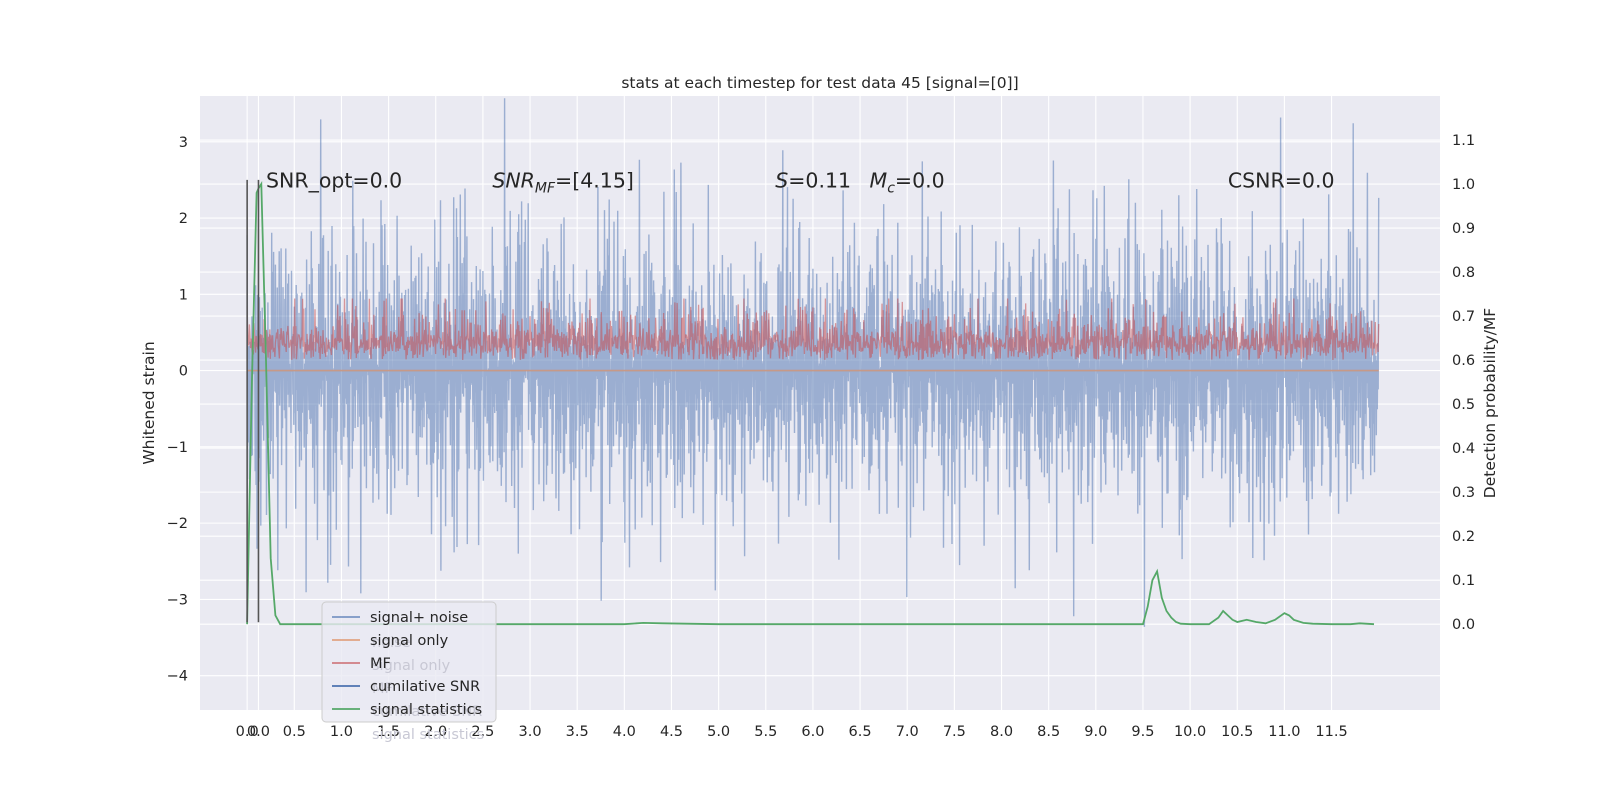 This screenshot has height=800, width=1600. I want to click on x-tick-label: 5.5, so click(765, 732).